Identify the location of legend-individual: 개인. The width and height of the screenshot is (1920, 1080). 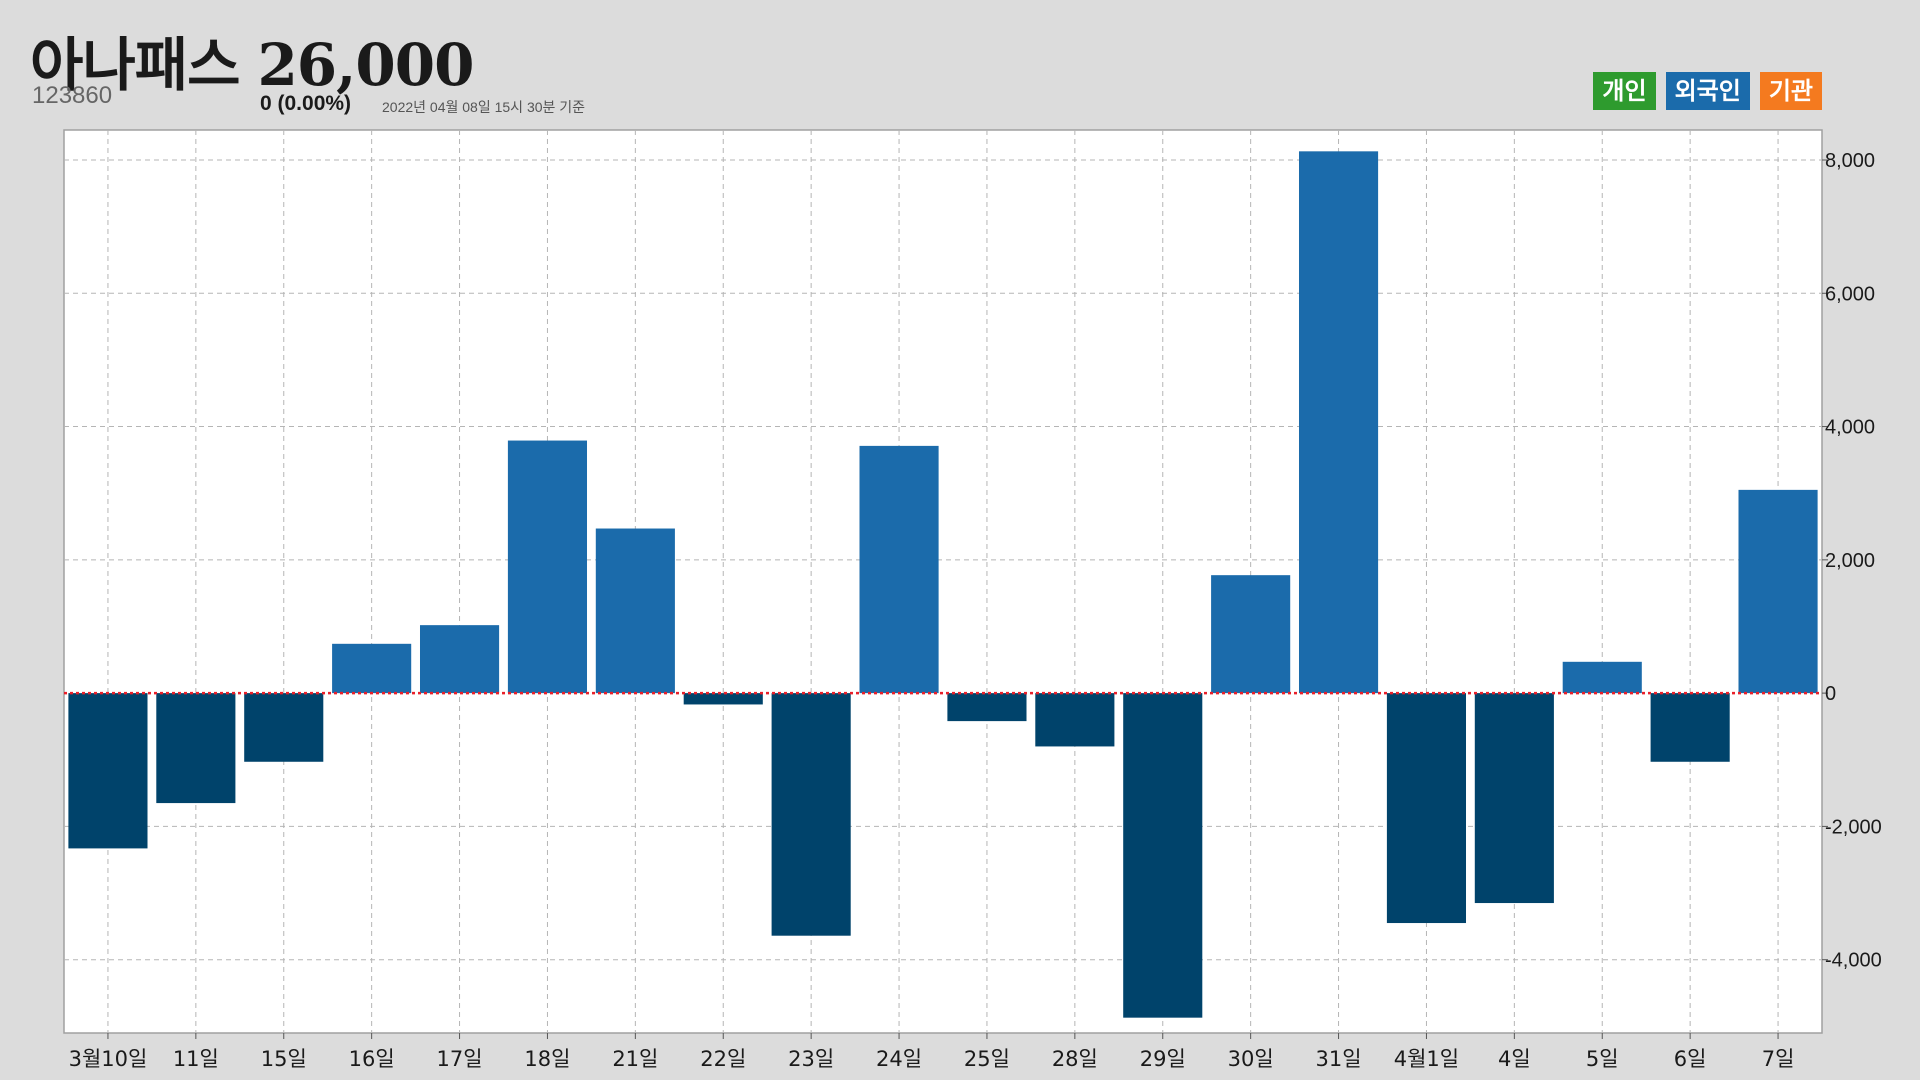
(1624, 91).